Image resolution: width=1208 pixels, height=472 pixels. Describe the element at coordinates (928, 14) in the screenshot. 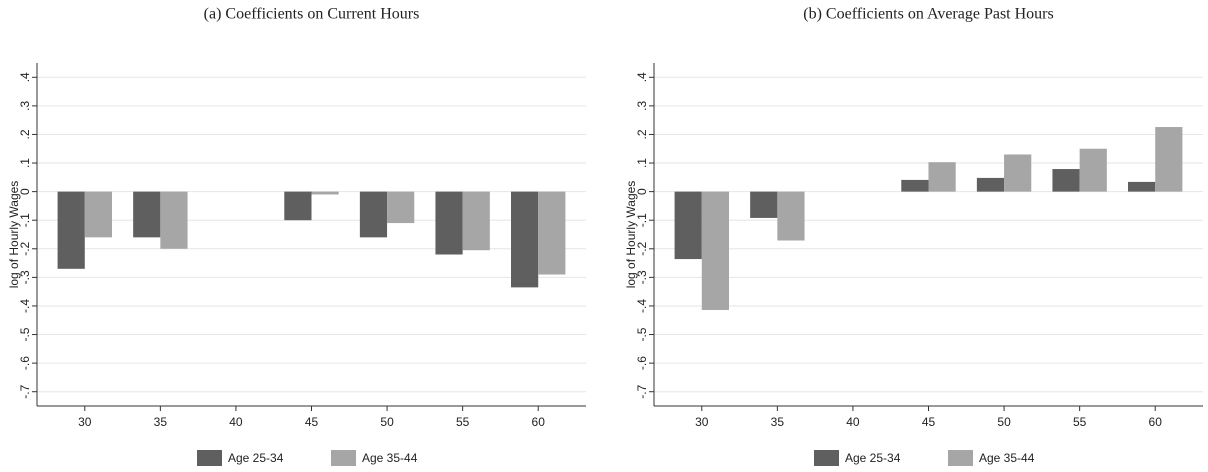

I see `chart-title: (b) Coefficients on Average Past Hours` at that location.